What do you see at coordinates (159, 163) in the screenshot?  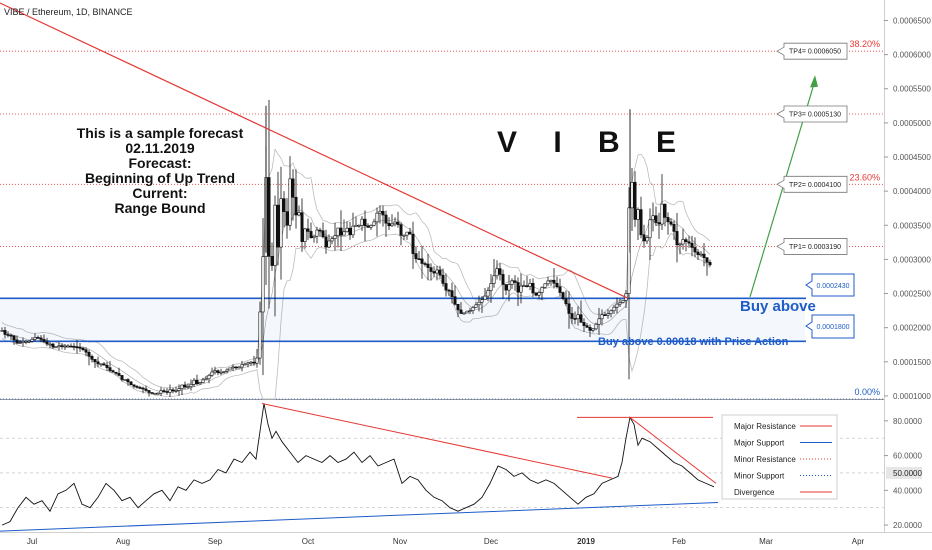 I see `forecast-line-3: Forecast:` at bounding box center [159, 163].